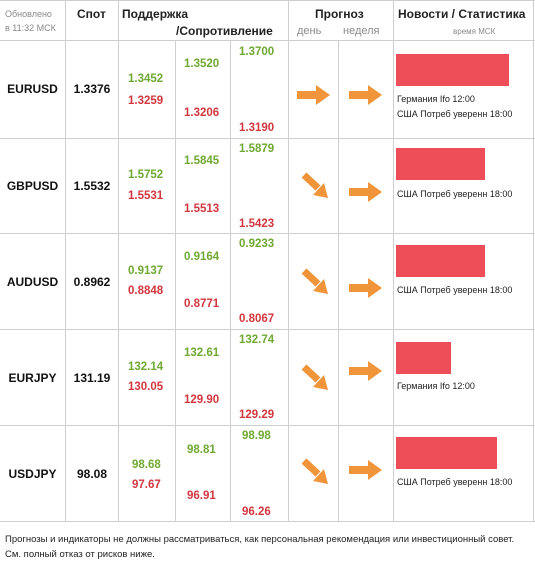 This screenshot has height=564, width=535. What do you see at coordinates (309, 31) in the screenshot?
I see `forecast-day-header: день` at bounding box center [309, 31].